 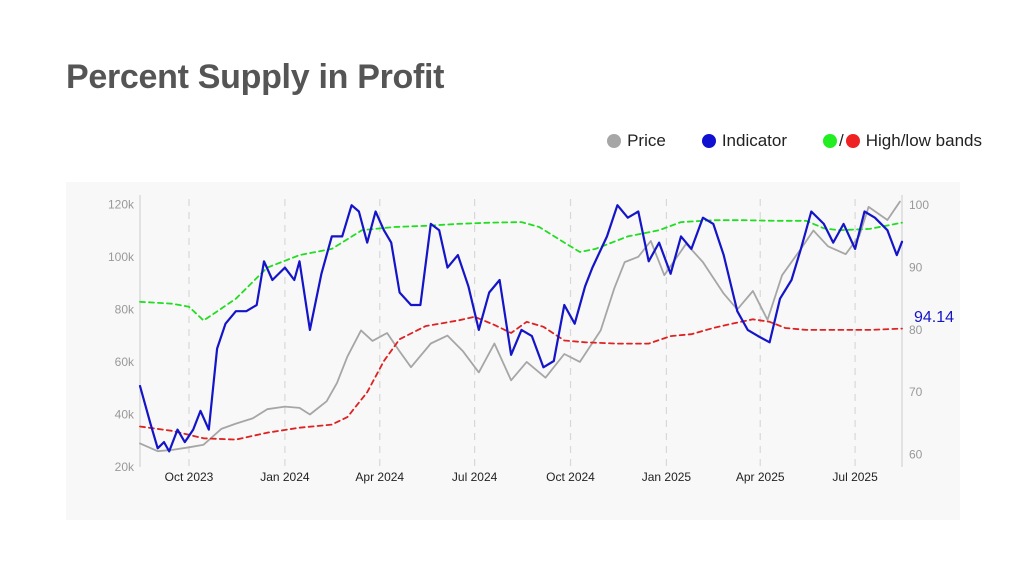 I want to click on legend-item-price: Price, so click(x=636, y=141).